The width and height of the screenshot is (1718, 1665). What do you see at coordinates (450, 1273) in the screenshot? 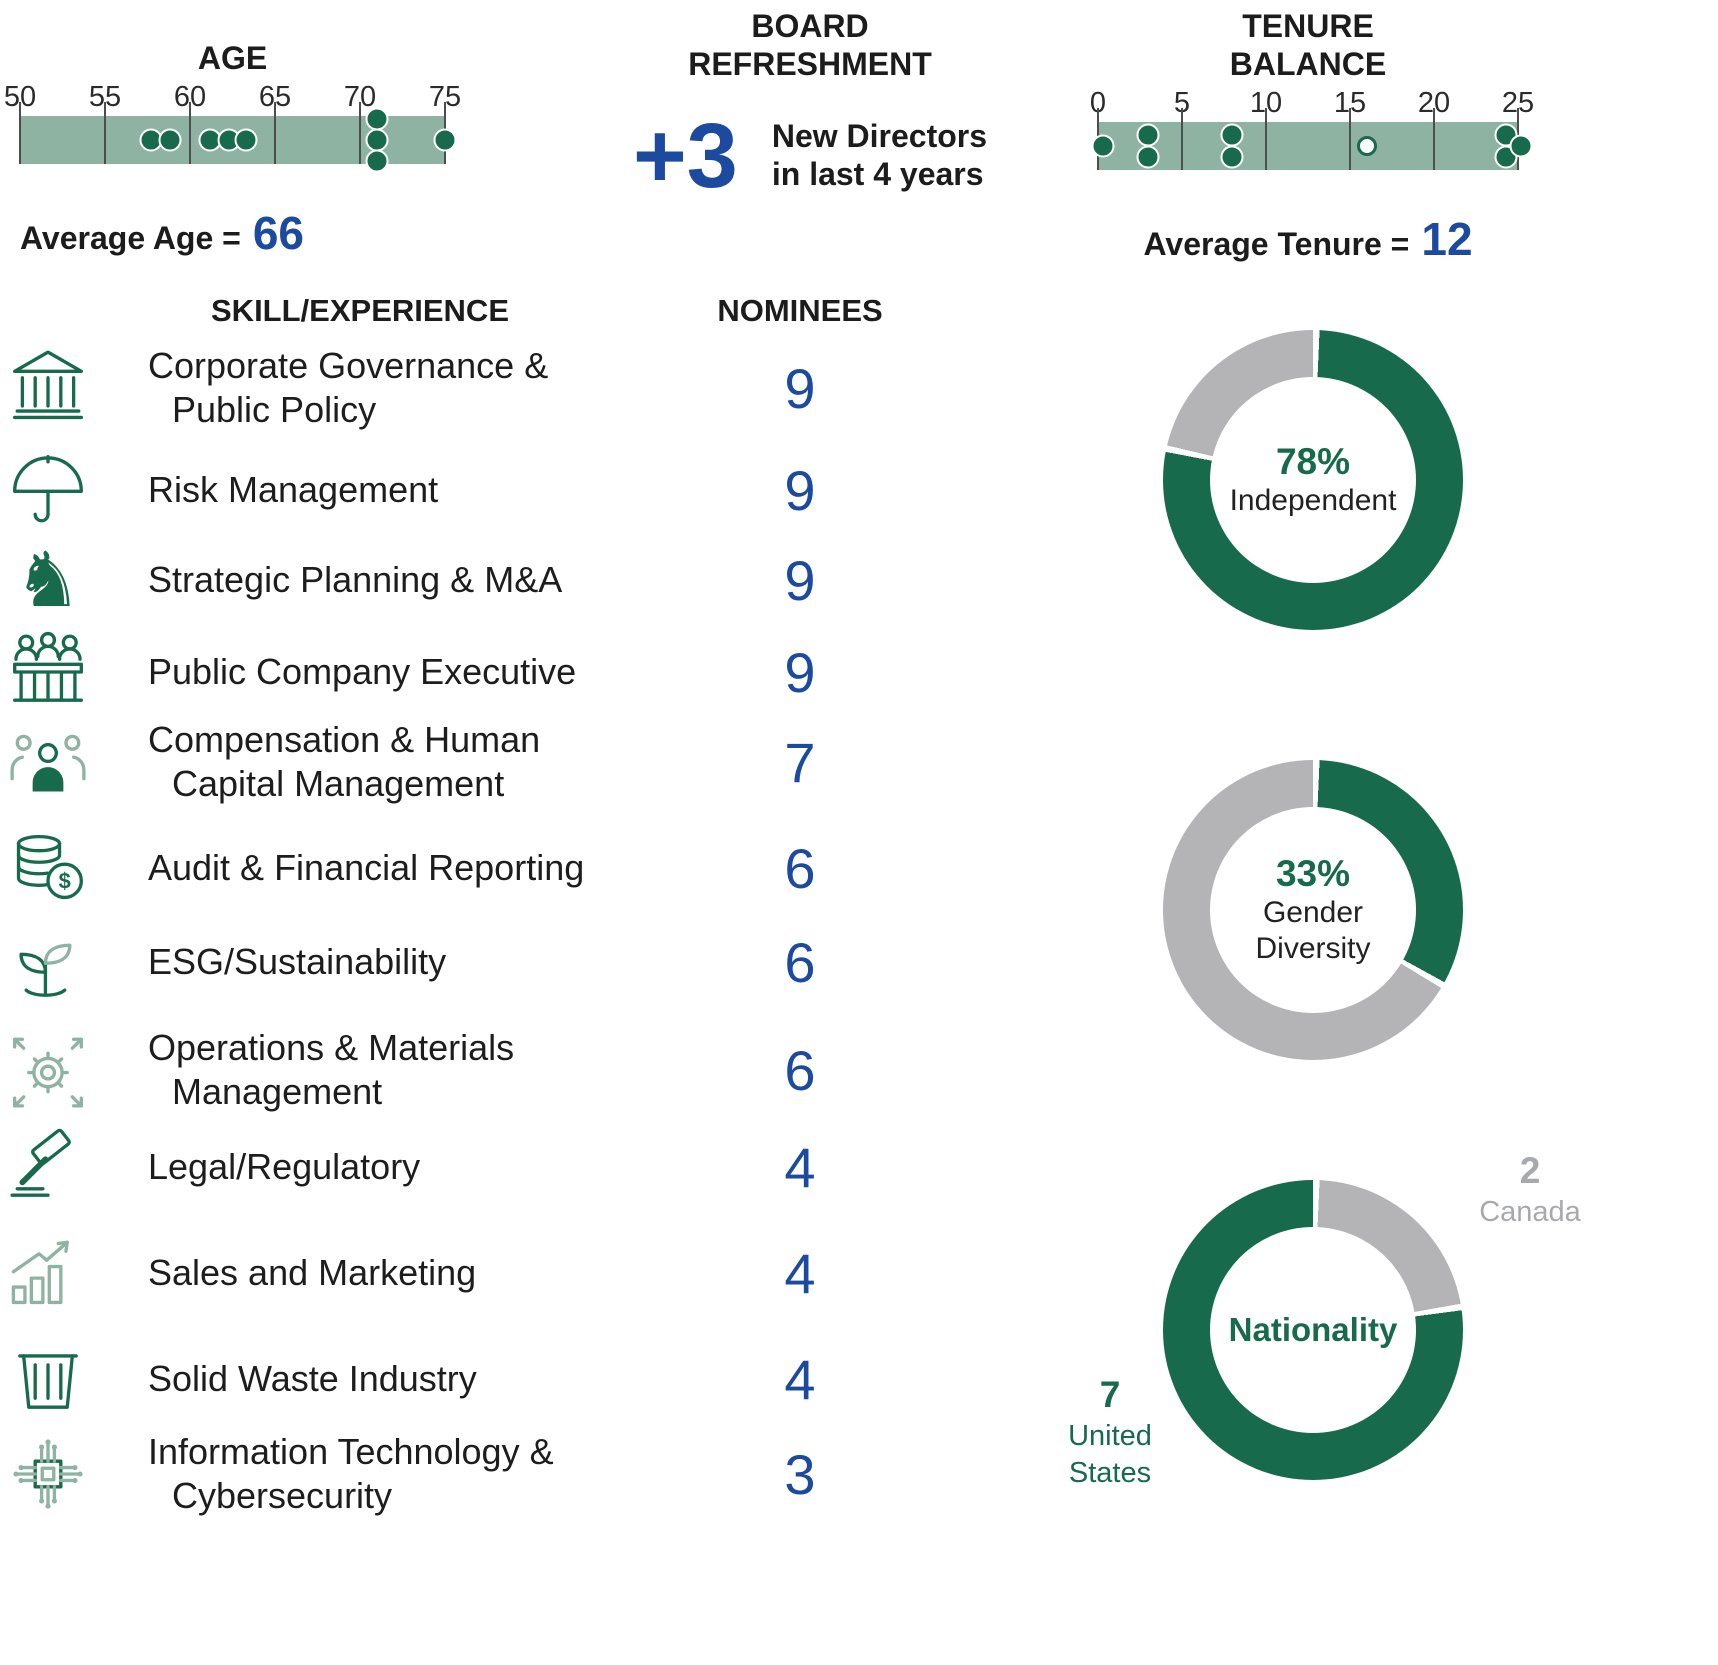
I see `skill-row: Sales and Marketing 4` at bounding box center [450, 1273].